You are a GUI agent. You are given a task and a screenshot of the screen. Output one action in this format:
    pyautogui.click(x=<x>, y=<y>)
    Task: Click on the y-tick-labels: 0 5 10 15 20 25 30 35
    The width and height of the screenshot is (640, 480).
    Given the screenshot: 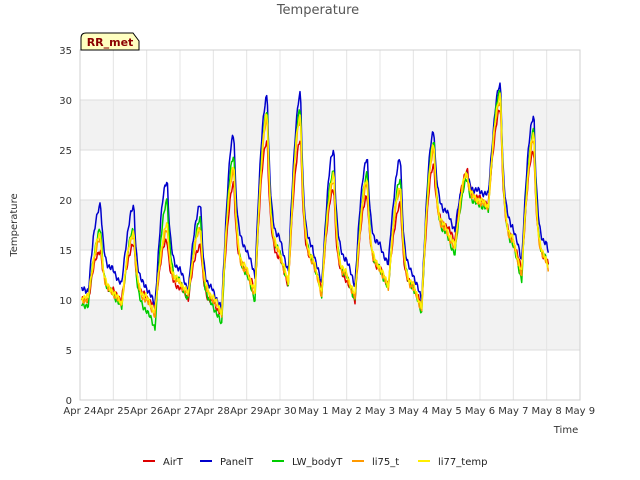 What is the action you would take?
    pyautogui.click(x=65, y=226)
    